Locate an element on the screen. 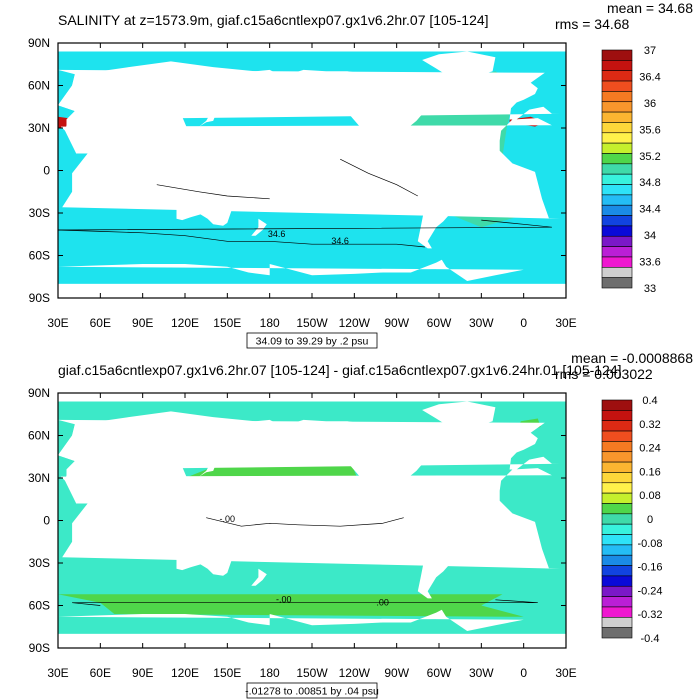  land-antarctica is located at coordinates (291, 278).